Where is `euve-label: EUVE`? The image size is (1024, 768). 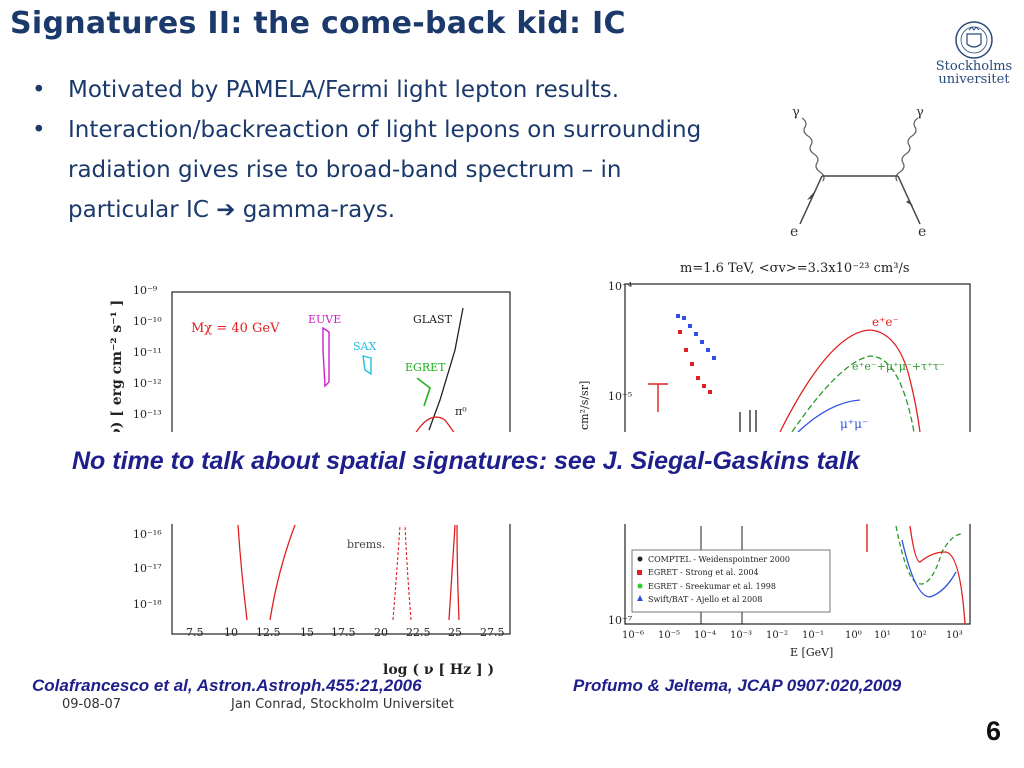 euve-label: EUVE is located at coordinates (324, 319).